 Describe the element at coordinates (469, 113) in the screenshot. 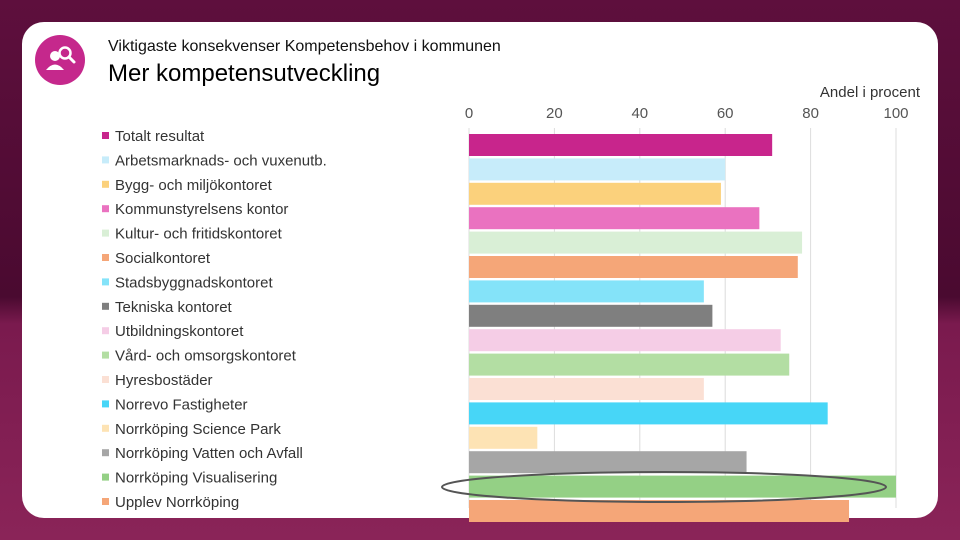

I see `tick-label: 0` at that location.